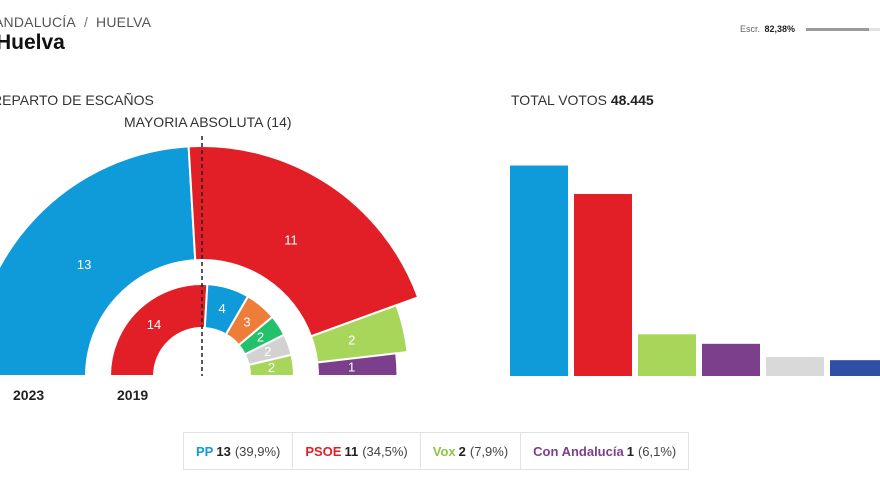  What do you see at coordinates (578, 451) in the screenshot?
I see `legend-party-name: Con Andalucía` at bounding box center [578, 451].